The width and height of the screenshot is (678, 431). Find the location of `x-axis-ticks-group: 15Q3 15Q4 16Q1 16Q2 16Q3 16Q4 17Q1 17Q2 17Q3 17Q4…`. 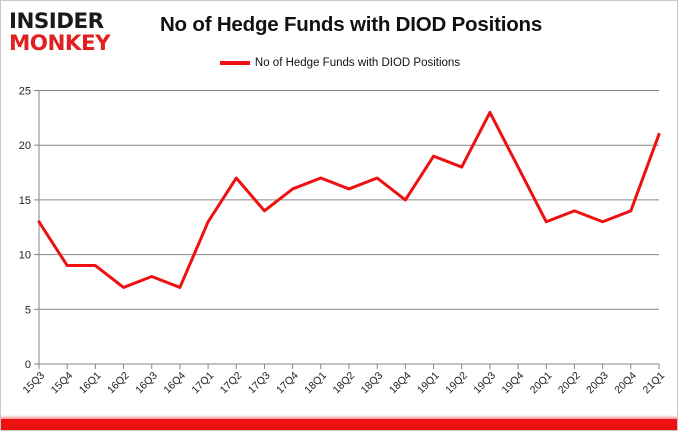

x-axis-ticks-group: 15Q3 15Q4 16Q1 16Q2 16Q3 16Q4 17Q1 17Q2 17Q3 17Q4… is located at coordinates (343, 380).